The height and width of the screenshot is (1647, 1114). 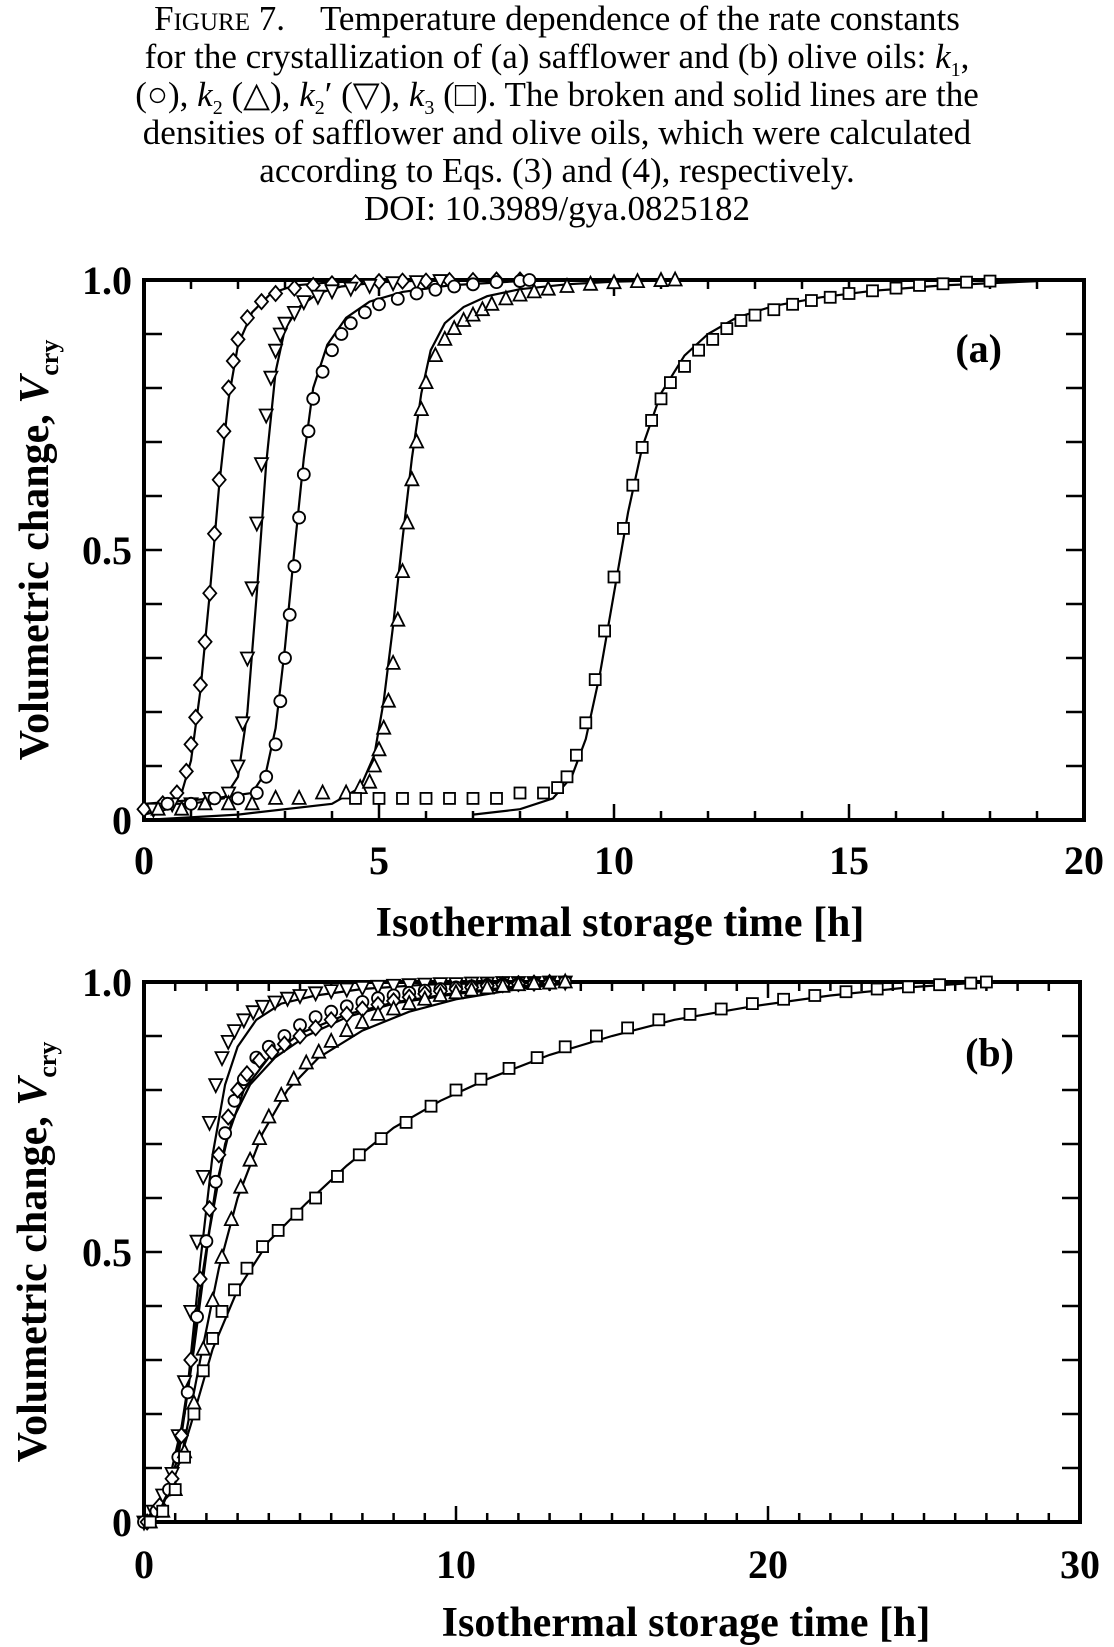 What do you see at coordinates (107, 550) in the screenshot?
I see `y-tick-label: 0.5` at bounding box center [107, 550].